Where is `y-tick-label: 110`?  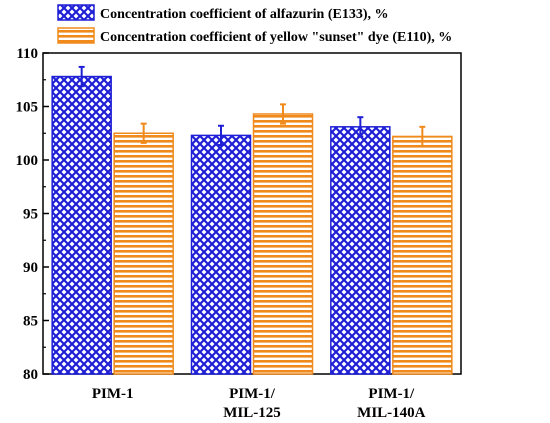 y-tick-label: 110 is located at coordinates (27, 54).